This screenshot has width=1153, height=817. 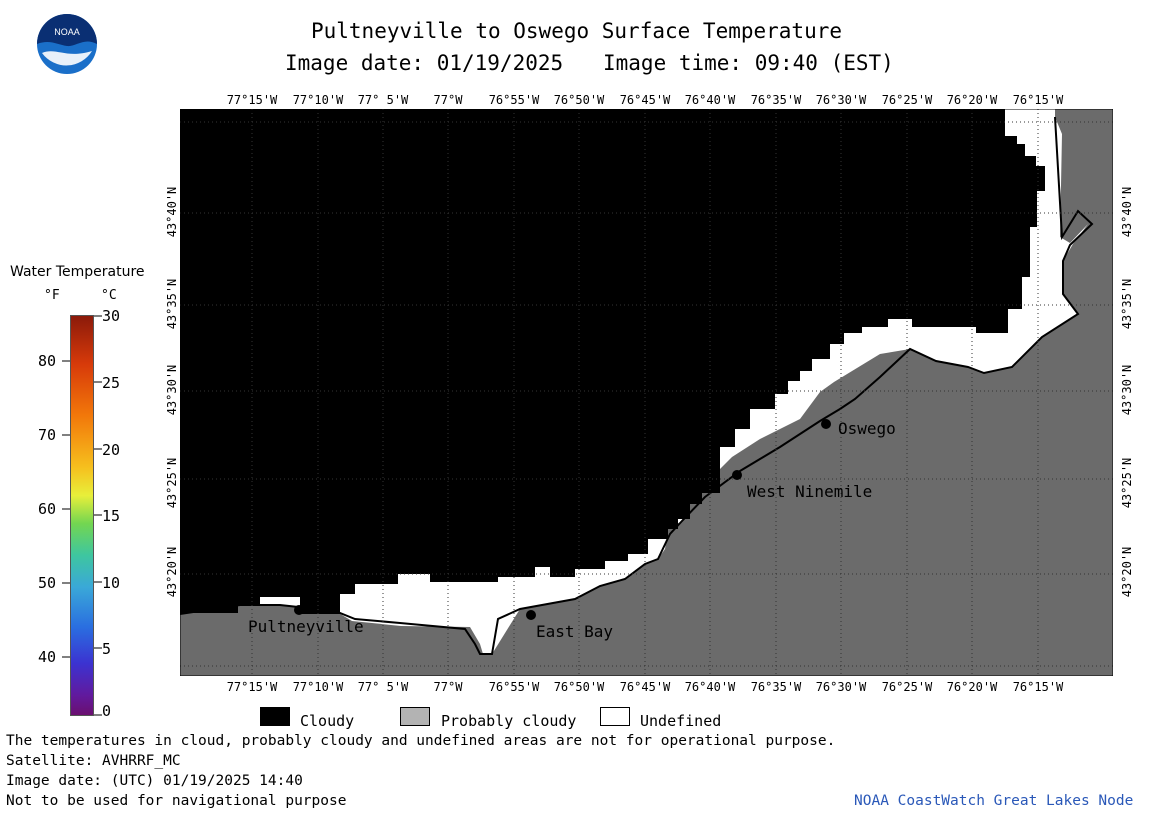 I want to click on lon-label-top: 76°40'W, so click(x=710, y=100).